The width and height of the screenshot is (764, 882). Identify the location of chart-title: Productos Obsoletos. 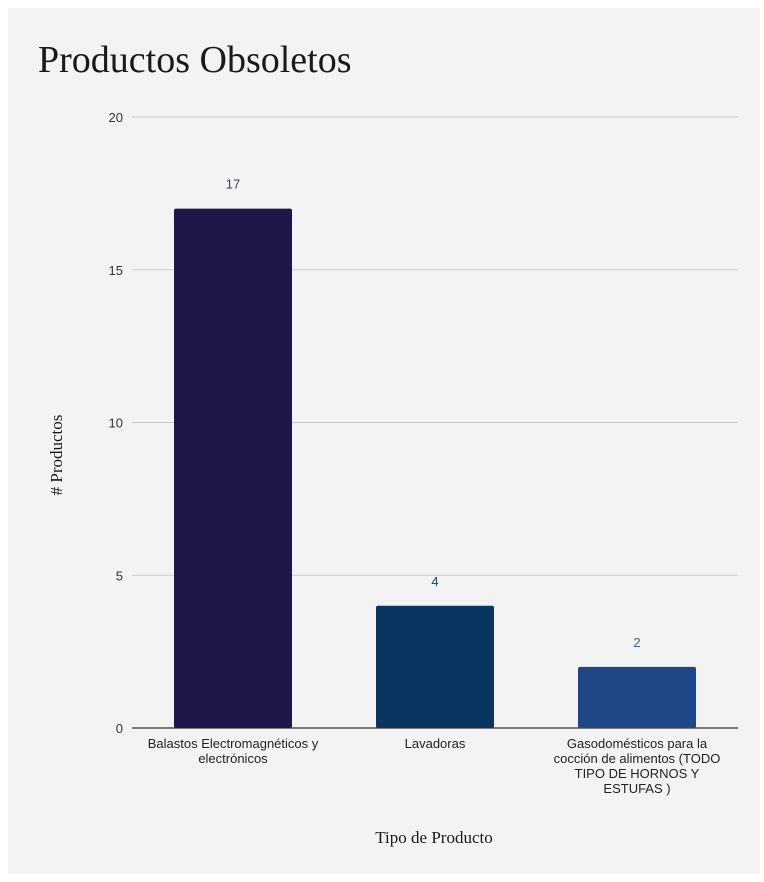
(195, 60).